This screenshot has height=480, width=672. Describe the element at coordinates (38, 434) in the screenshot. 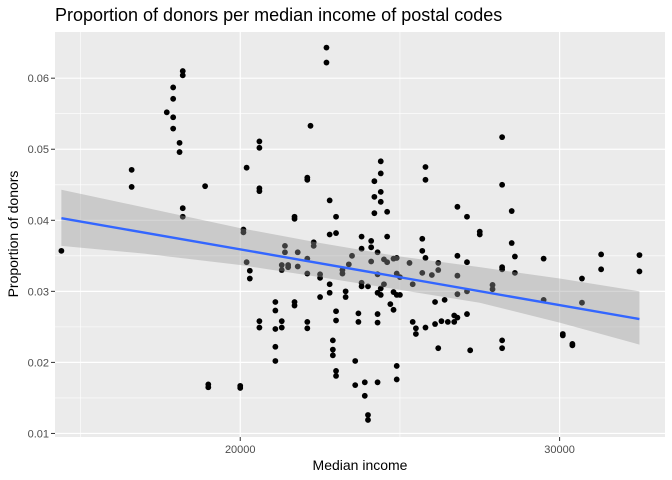

I see `y-tick-label: 0.01` at that location.